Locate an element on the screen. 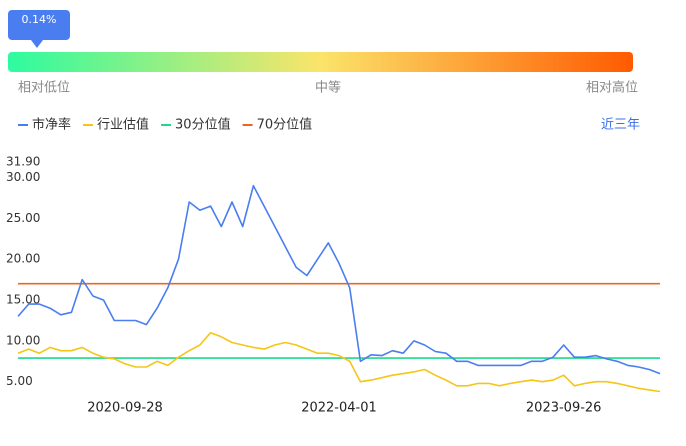  gauge-value: 0.14% is located at coordinates (39, 19).